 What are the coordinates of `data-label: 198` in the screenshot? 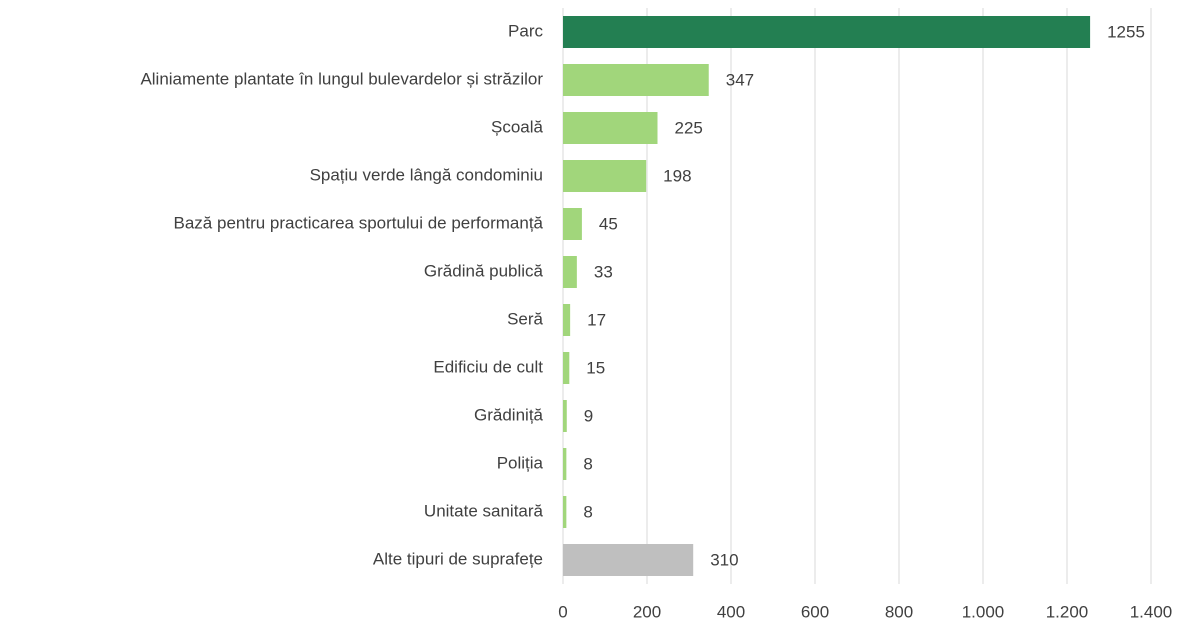 It's located at (677, 175).